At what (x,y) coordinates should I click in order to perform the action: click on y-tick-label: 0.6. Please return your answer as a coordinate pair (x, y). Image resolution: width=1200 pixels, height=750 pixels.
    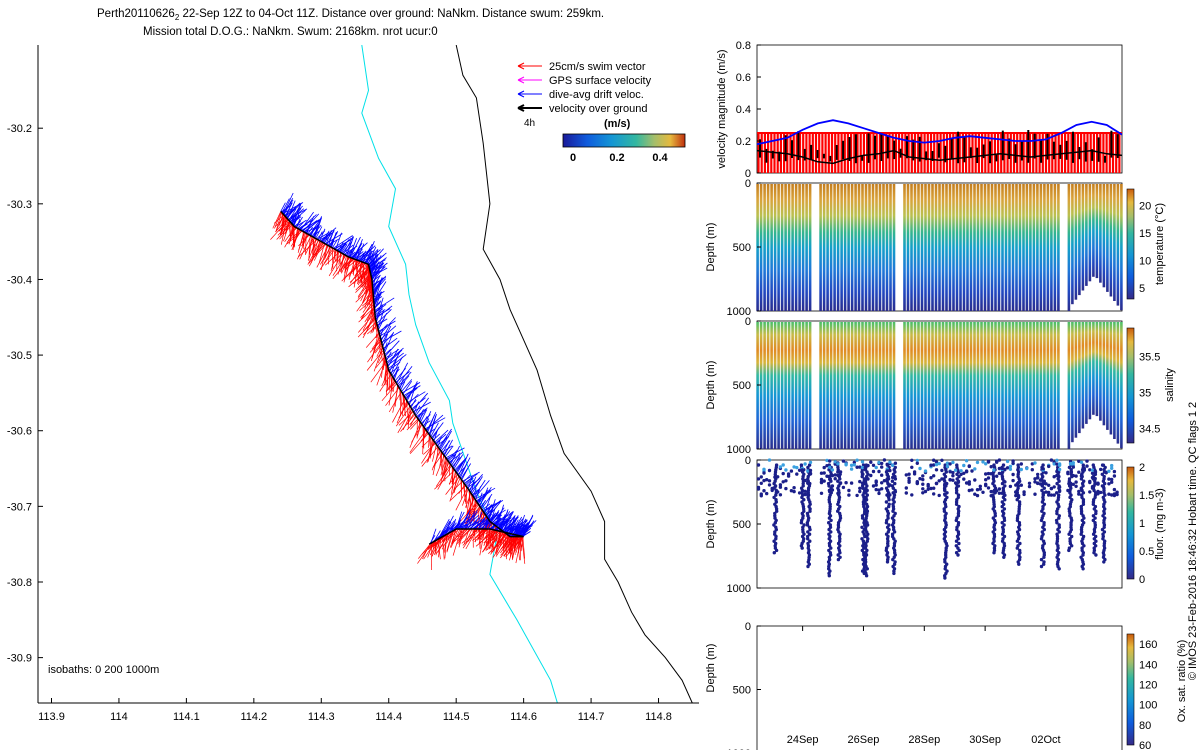
    Looking at the image, I should click on (743, 78).